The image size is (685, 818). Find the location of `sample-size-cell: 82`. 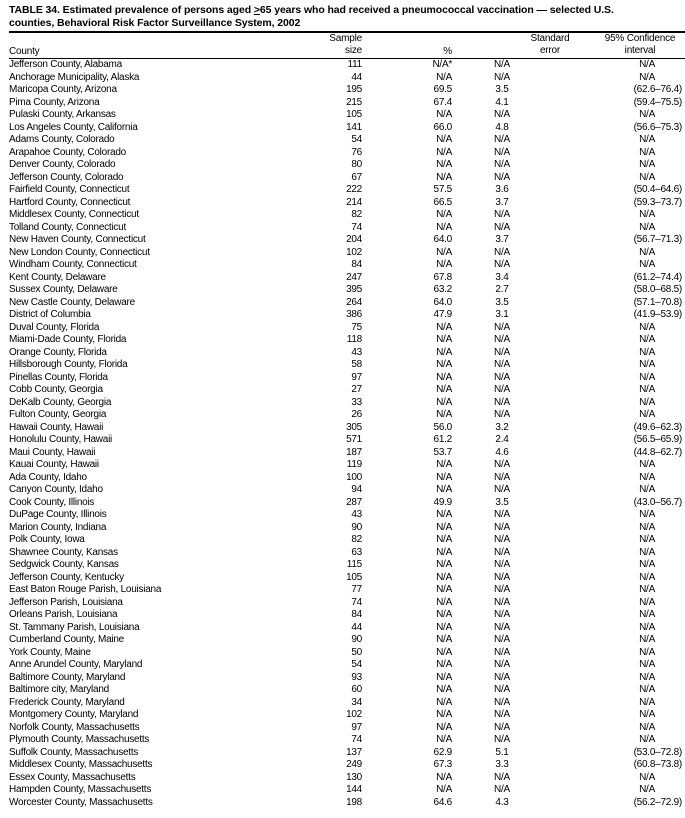

sample-size-cell: 82 is located at coordinates (356, 539).